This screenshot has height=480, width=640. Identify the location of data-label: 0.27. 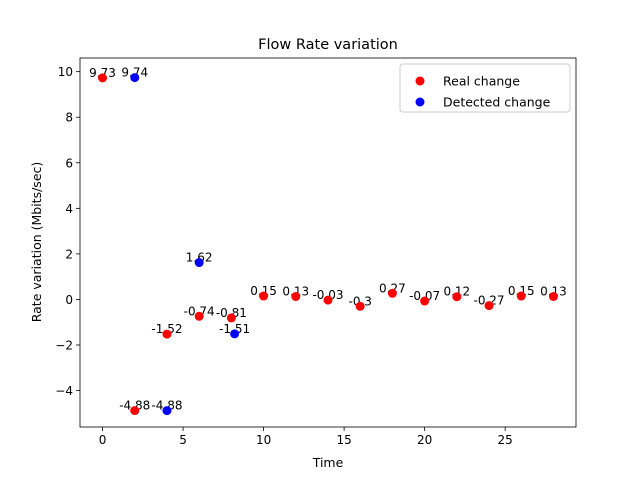
(392, 288).